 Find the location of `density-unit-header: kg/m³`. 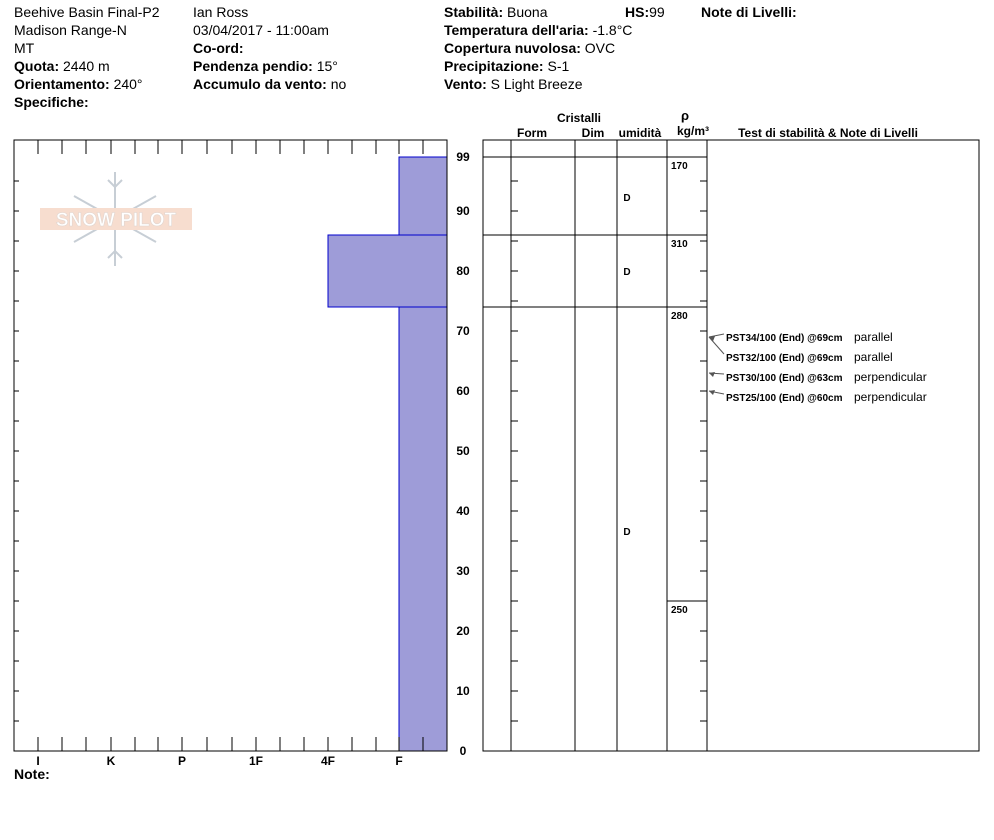

density-unit-header: kg/m³ is located at coordinates (693, 131).